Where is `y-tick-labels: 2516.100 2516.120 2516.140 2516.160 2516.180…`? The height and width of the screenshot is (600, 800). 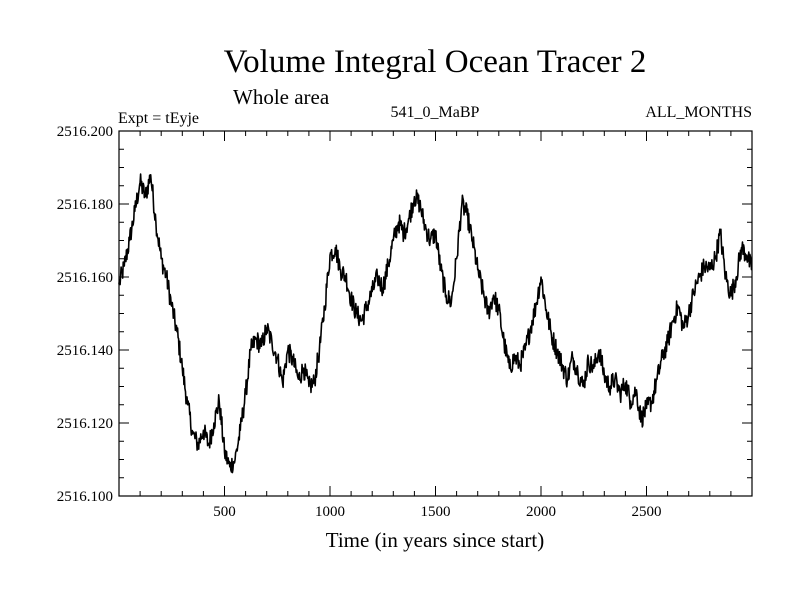 y-tick-labels: 2516.100 2516.120 2516.140 2516.160 2516.180… is located at coordinates (85, 314).